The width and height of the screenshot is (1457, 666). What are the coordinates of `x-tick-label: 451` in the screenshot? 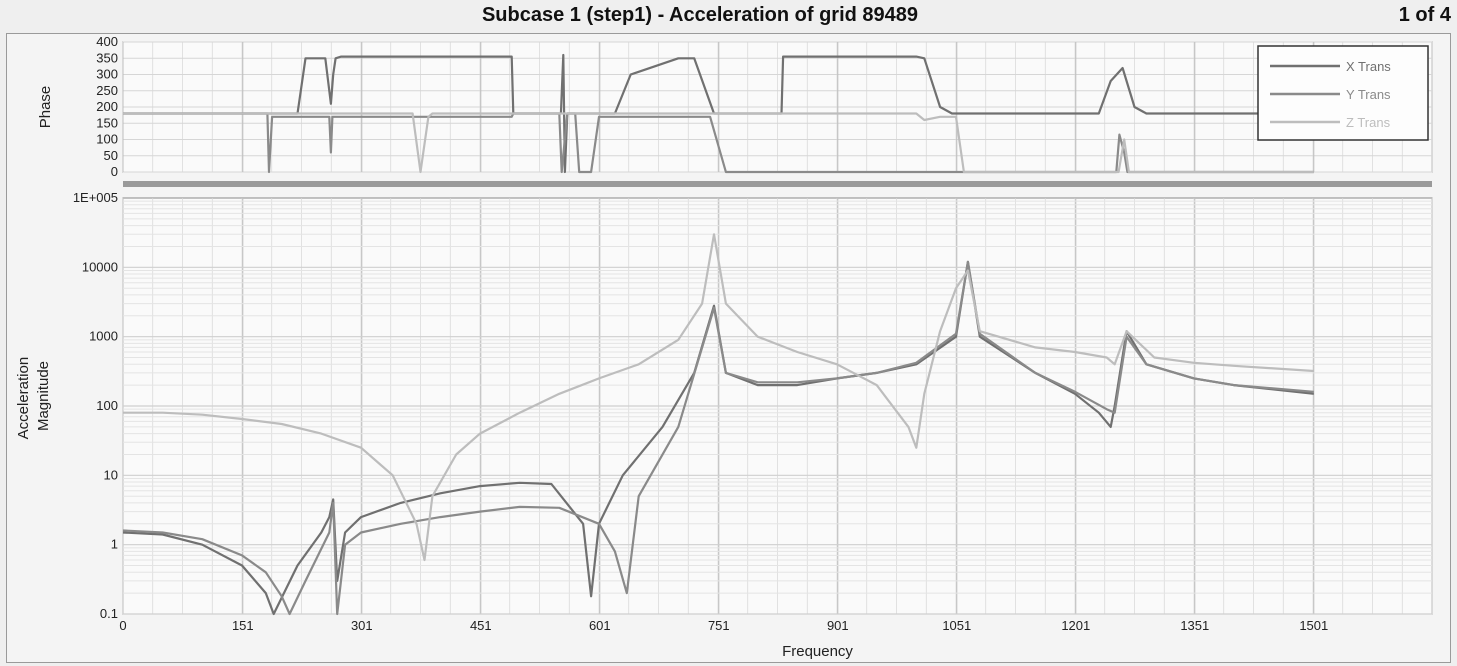 It's located at (481, 625).